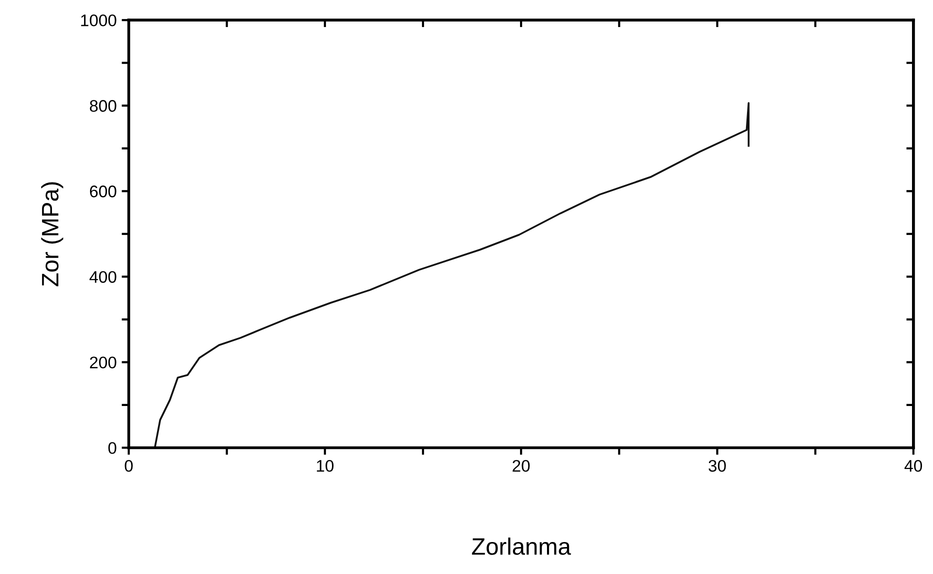 This screenshot has width=933, height=574. What do you see at coordinates (103, 106) in the screenshot?
I see `y-tick-label: 800` at bounding box center [103, 106].